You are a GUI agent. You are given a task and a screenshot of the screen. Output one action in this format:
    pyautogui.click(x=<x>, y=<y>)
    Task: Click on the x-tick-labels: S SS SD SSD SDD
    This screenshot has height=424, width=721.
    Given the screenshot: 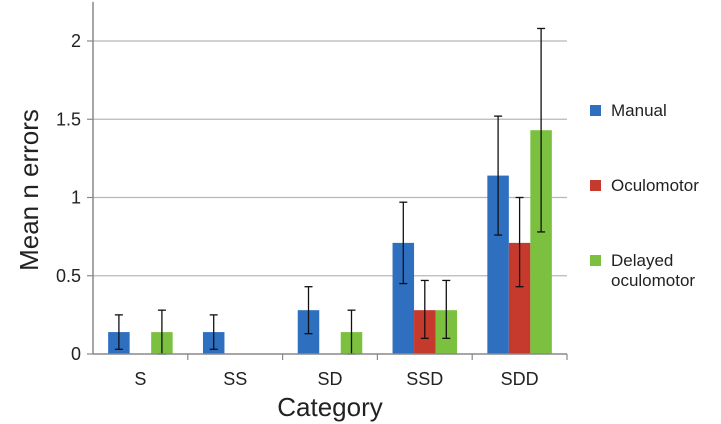 What is the action you would take?
    pyautogui.click(x=336, y=379)
    